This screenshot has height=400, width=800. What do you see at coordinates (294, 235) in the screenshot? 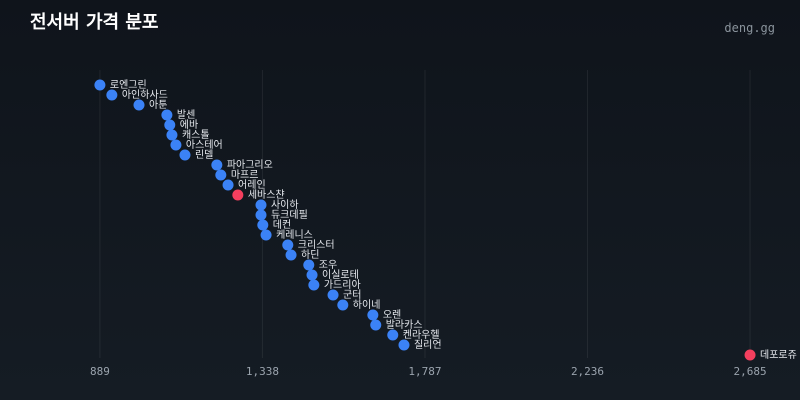
I see `point-label: 케레니스` at bounding box center [294, 235].